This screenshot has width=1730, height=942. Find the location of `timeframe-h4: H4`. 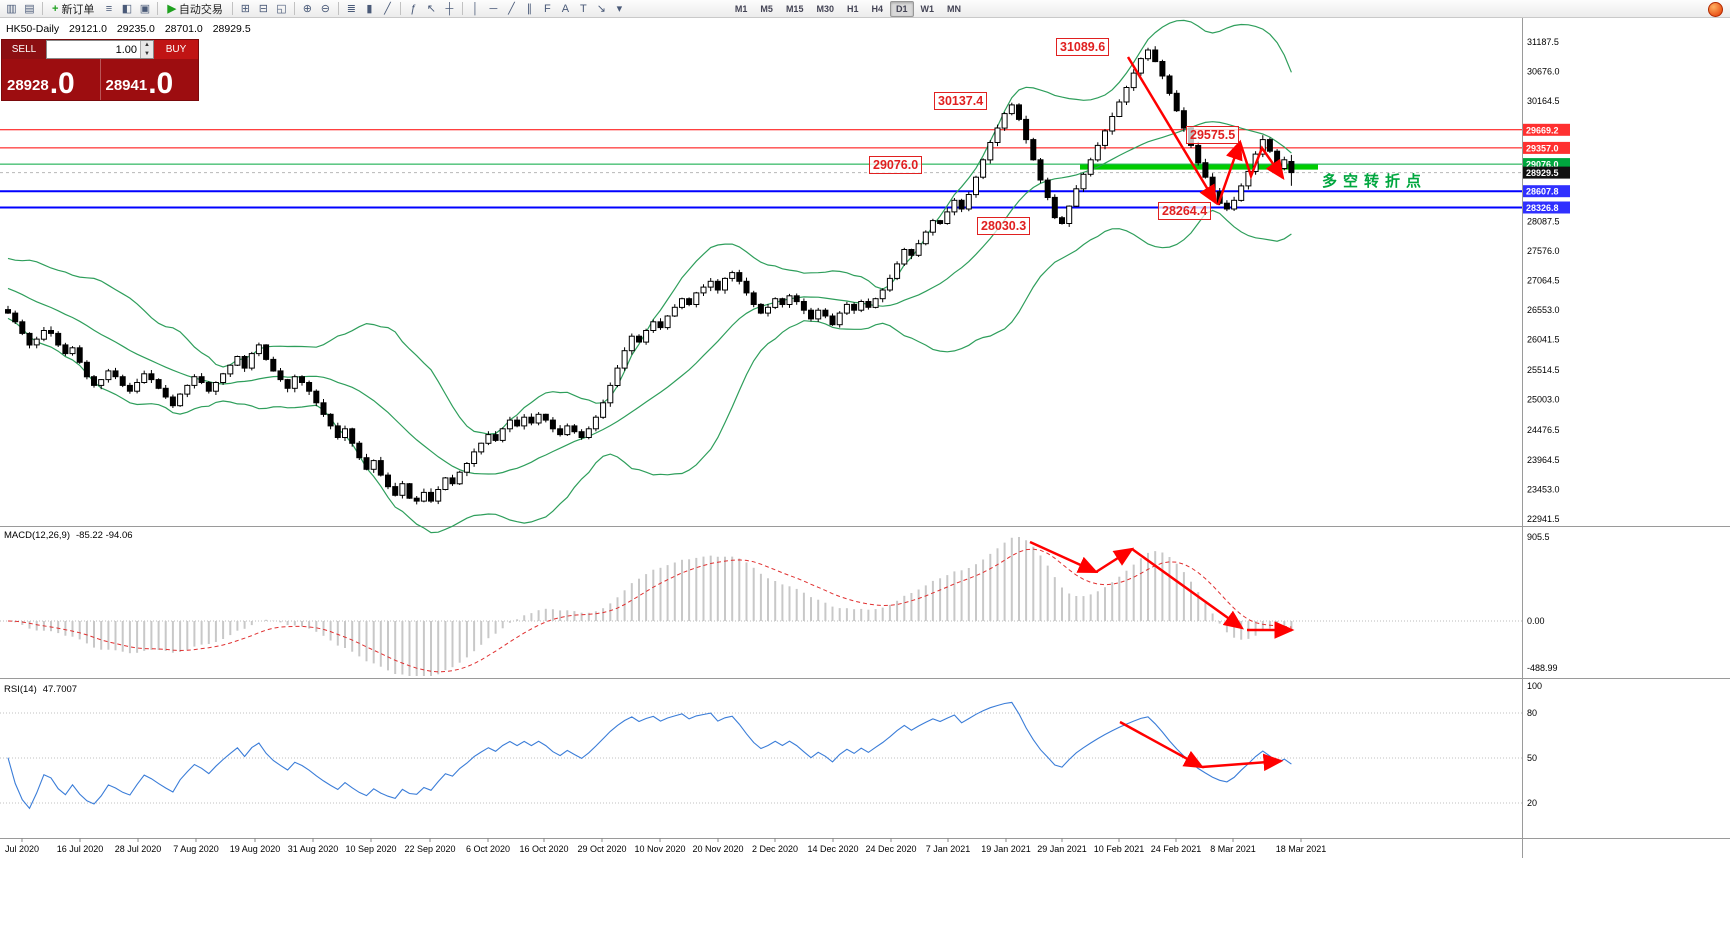

timeframe-h4: H4 is located at coordinates (877, 8).